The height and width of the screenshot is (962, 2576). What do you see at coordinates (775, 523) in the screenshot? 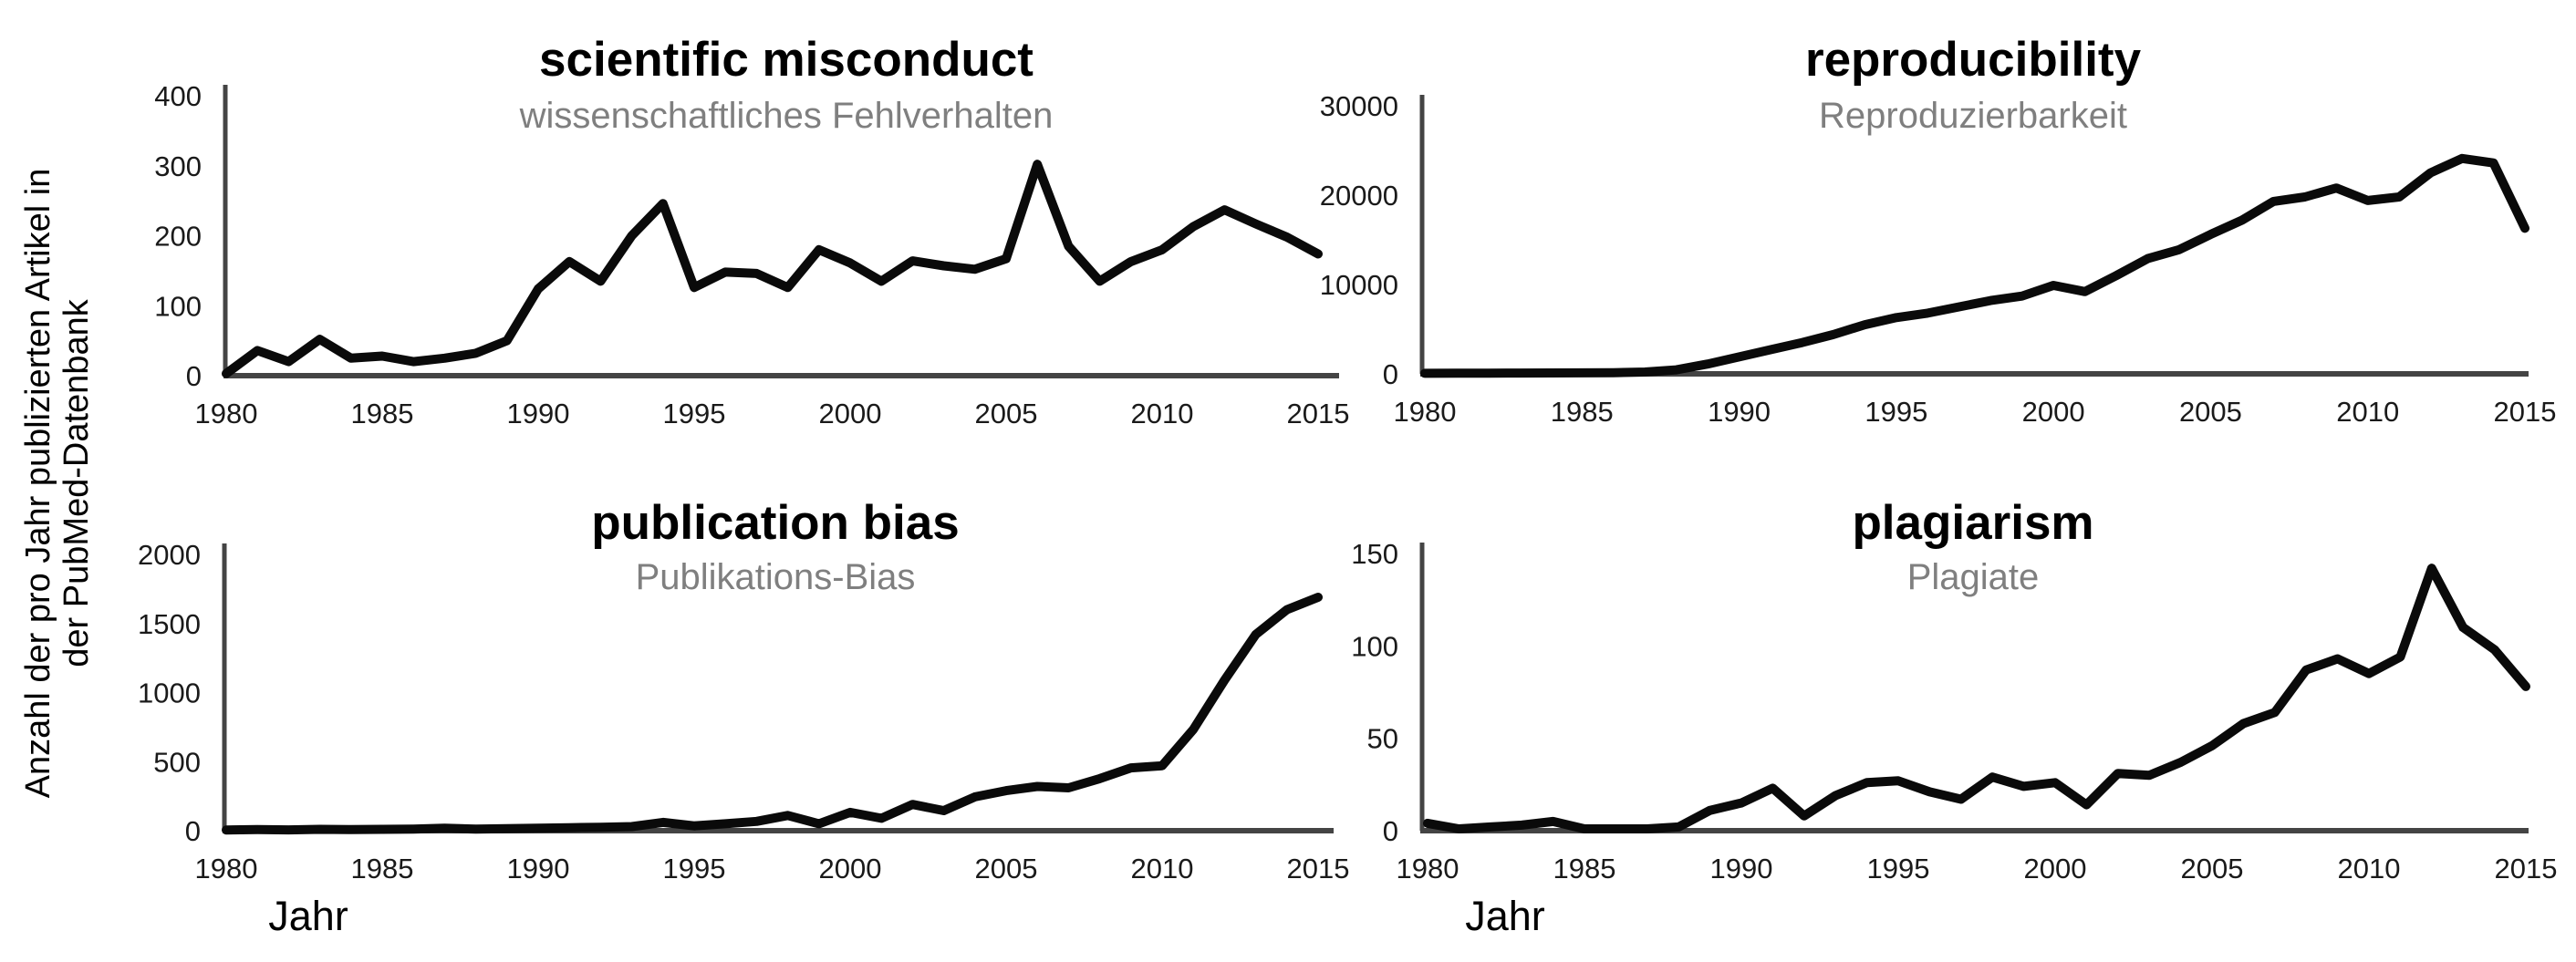
I see `chart-title: publication bias` at bounding box center [775, 523].